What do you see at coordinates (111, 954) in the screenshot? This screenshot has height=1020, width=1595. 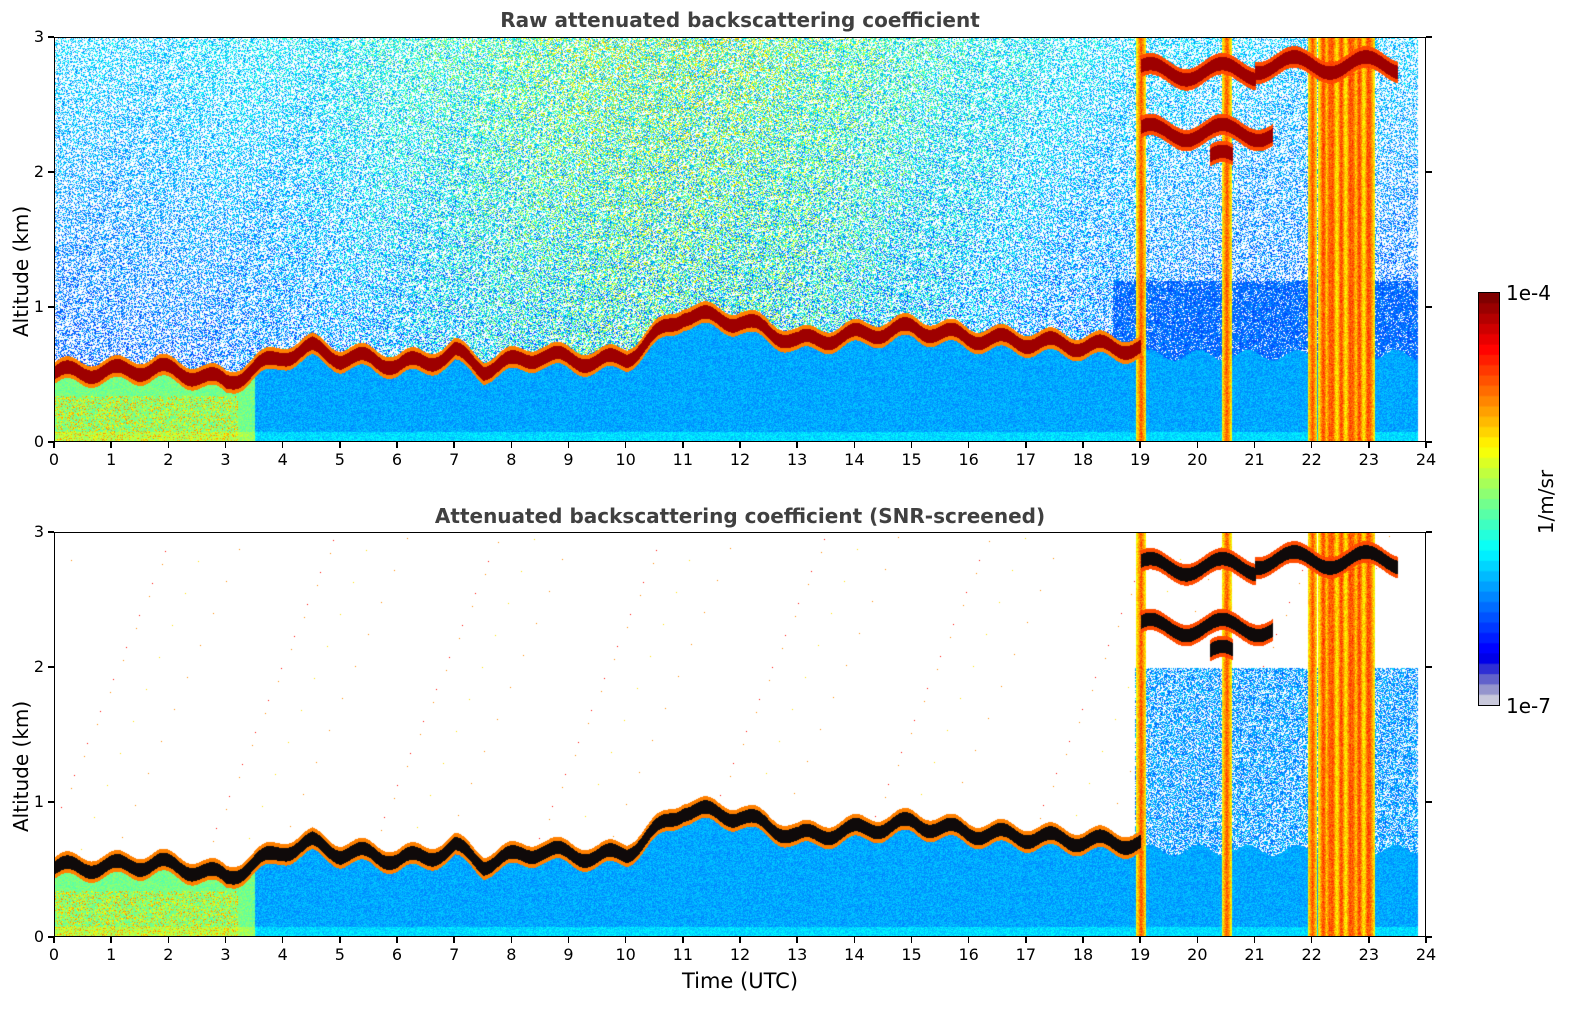 I see `panel2-x-tick-label: 1` at bounding box center [111, 954].